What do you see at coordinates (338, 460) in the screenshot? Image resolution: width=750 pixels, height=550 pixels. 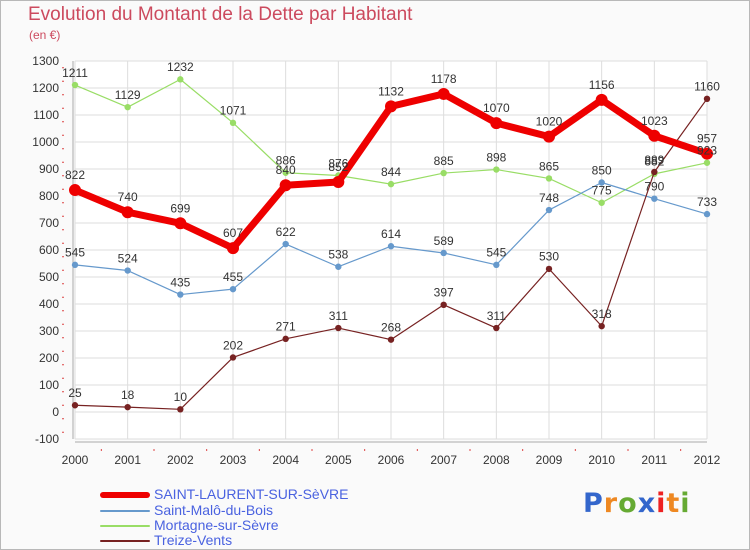 I see `x-tick-label: 2005` at bounding box center [338, 460].